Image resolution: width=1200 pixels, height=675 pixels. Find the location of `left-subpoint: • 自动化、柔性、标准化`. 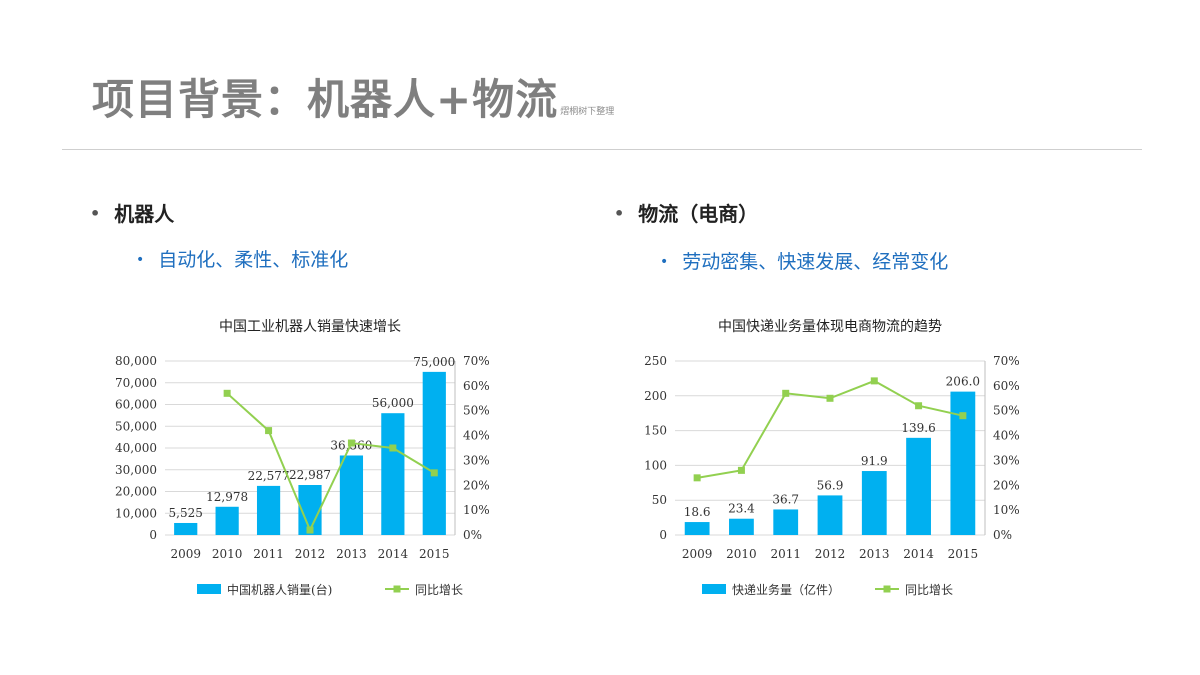

left-subpoint: • 自动化、柔性、标准化 is located at coordinates (242, 258).